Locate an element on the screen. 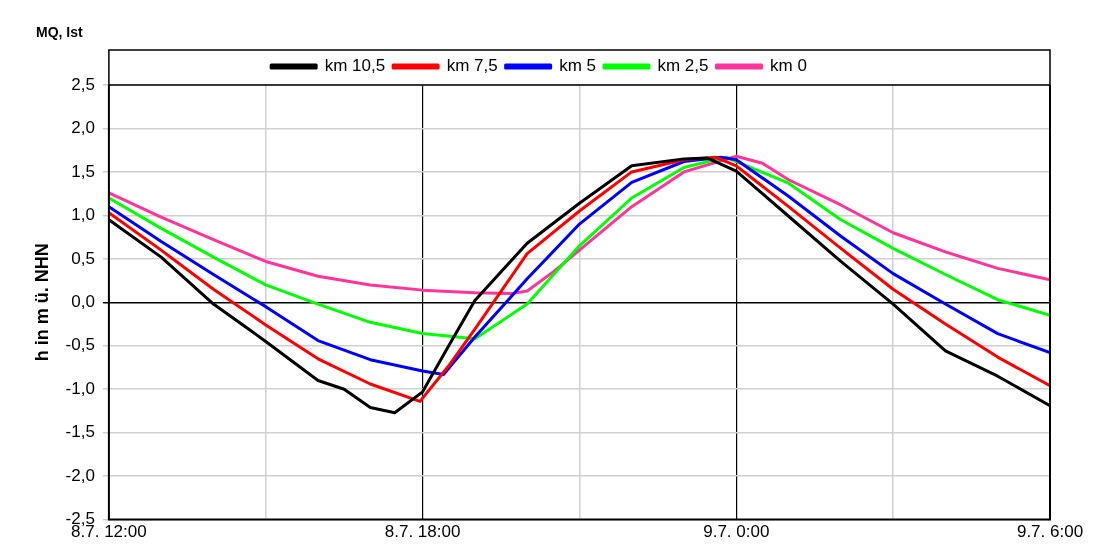 The image size is (1105, 558). y-axis-title: h in m ü. NHN is located at coordinates (41, 302).